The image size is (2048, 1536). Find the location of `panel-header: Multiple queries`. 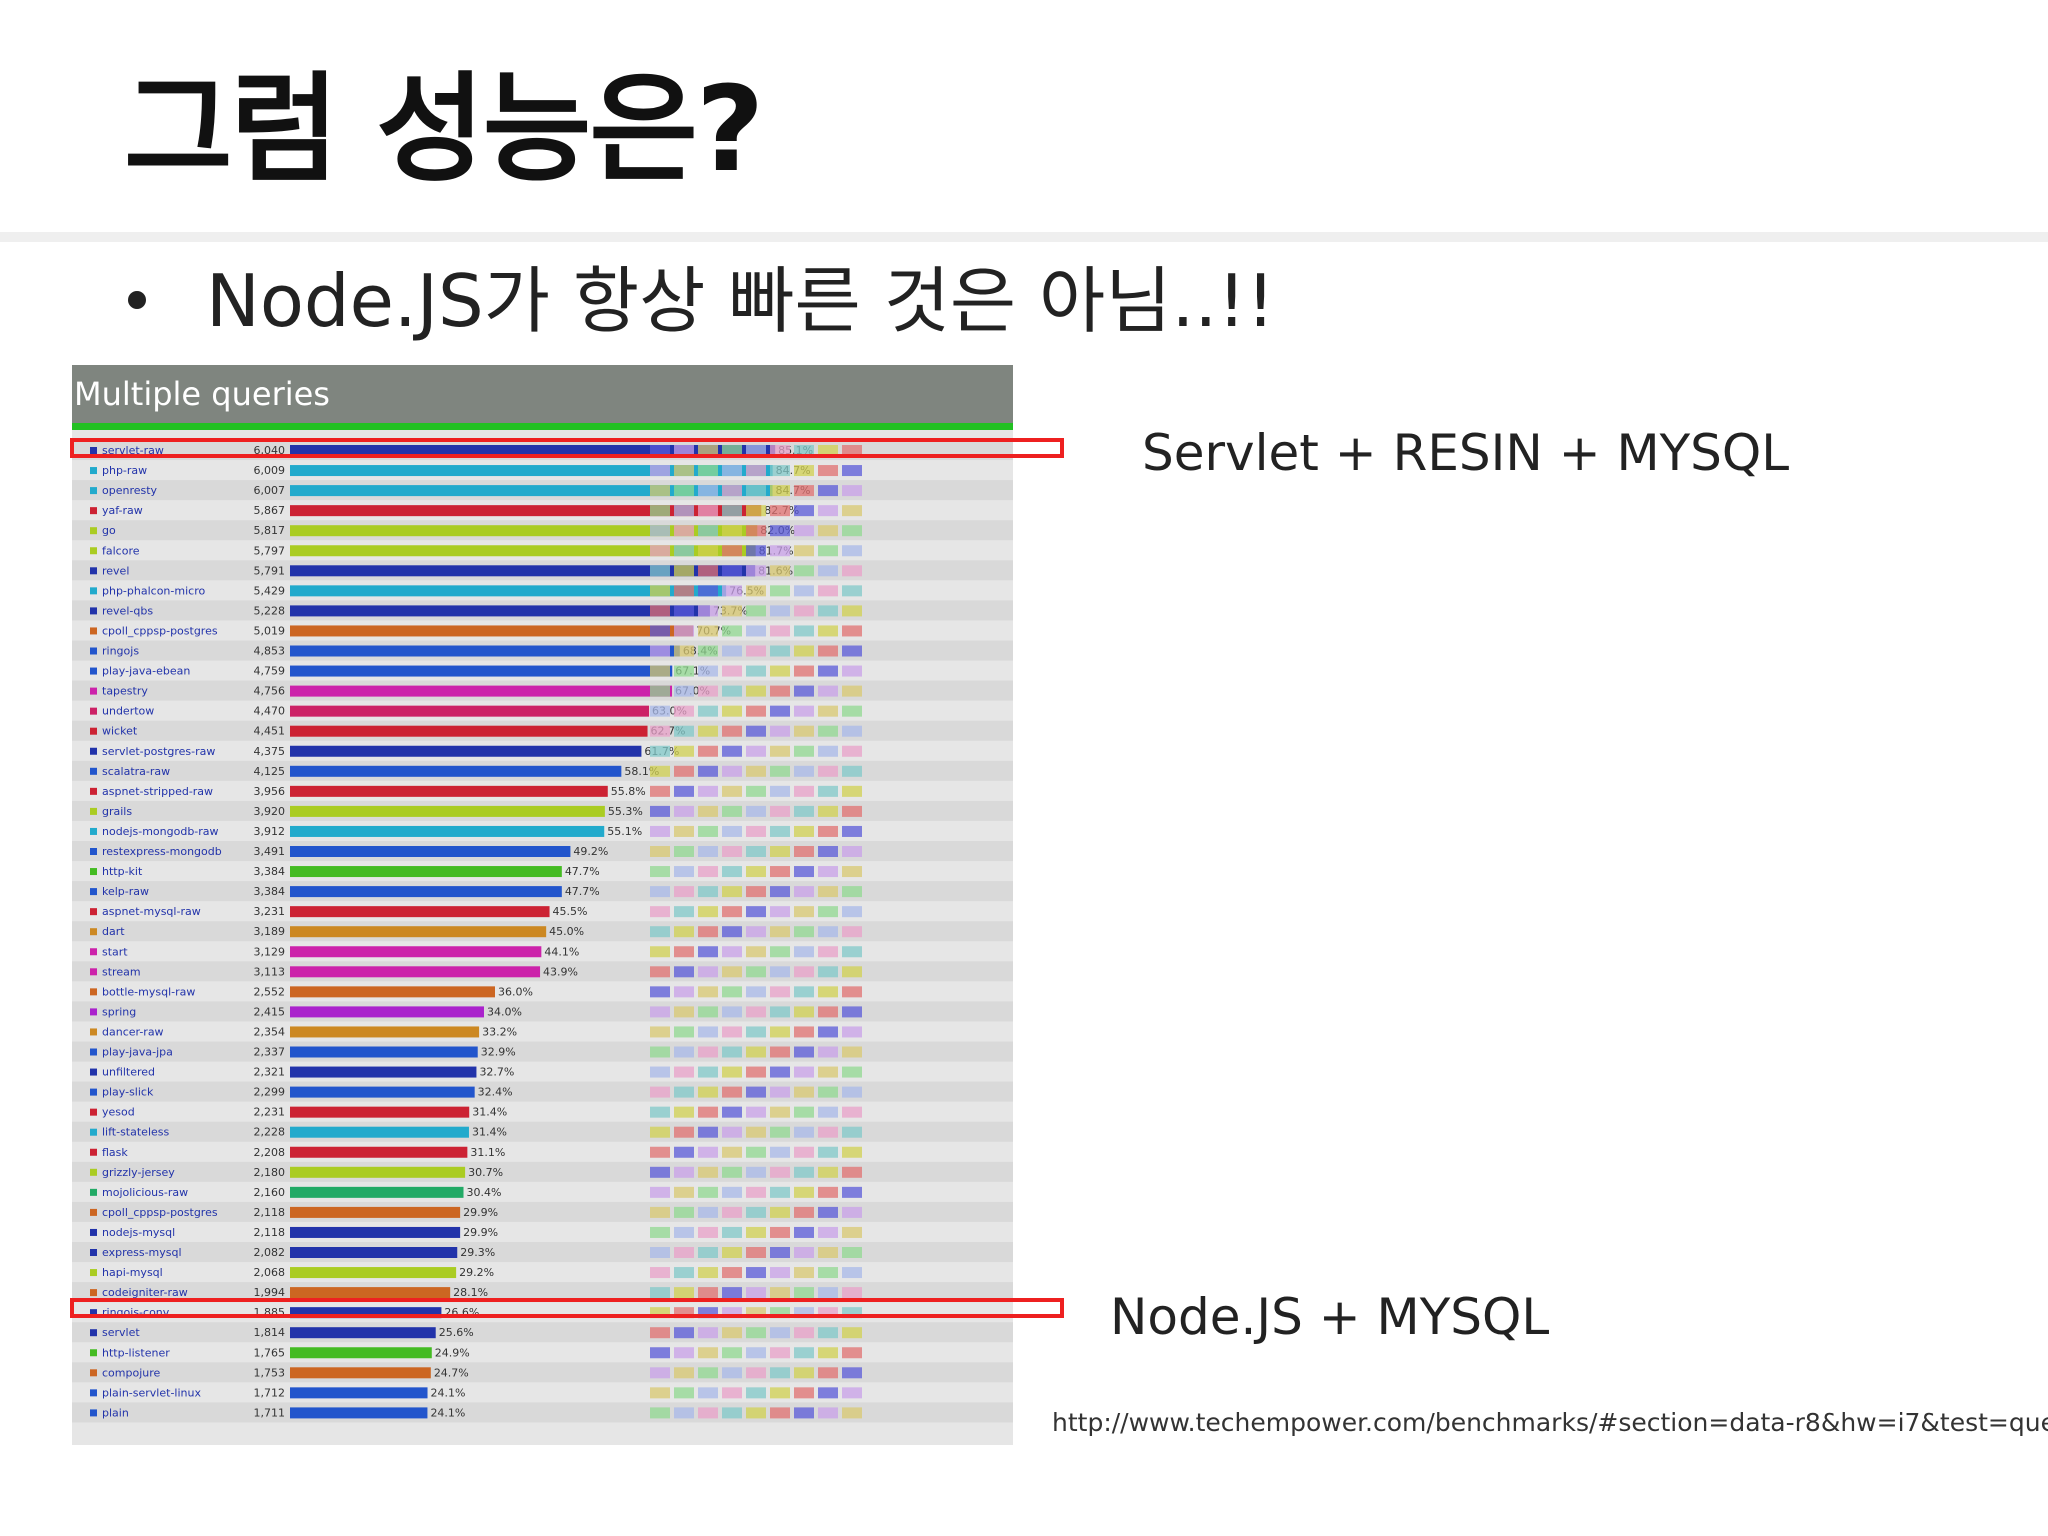

panel-header: Multiple queries is located at coordinates (542, 394).